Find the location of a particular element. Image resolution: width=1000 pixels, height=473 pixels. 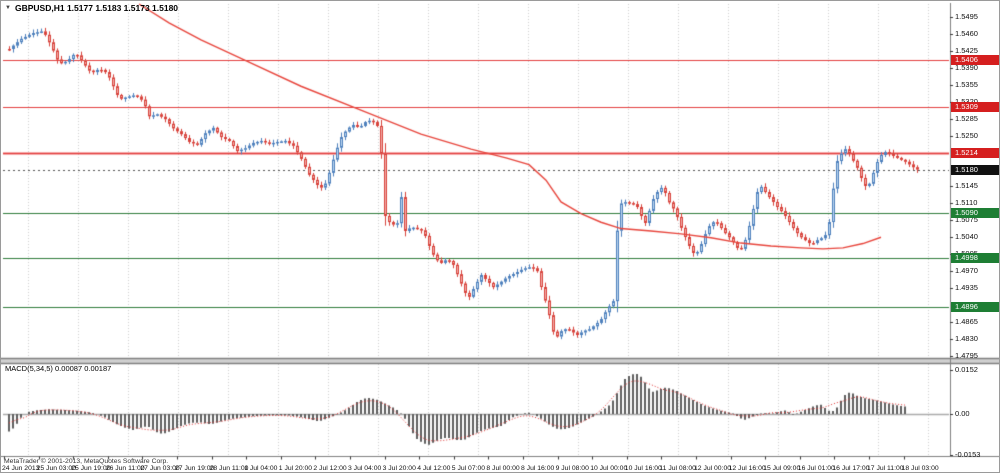

time-axis-label: 25 Jun 03:00 is located at coordinates (56, 468).